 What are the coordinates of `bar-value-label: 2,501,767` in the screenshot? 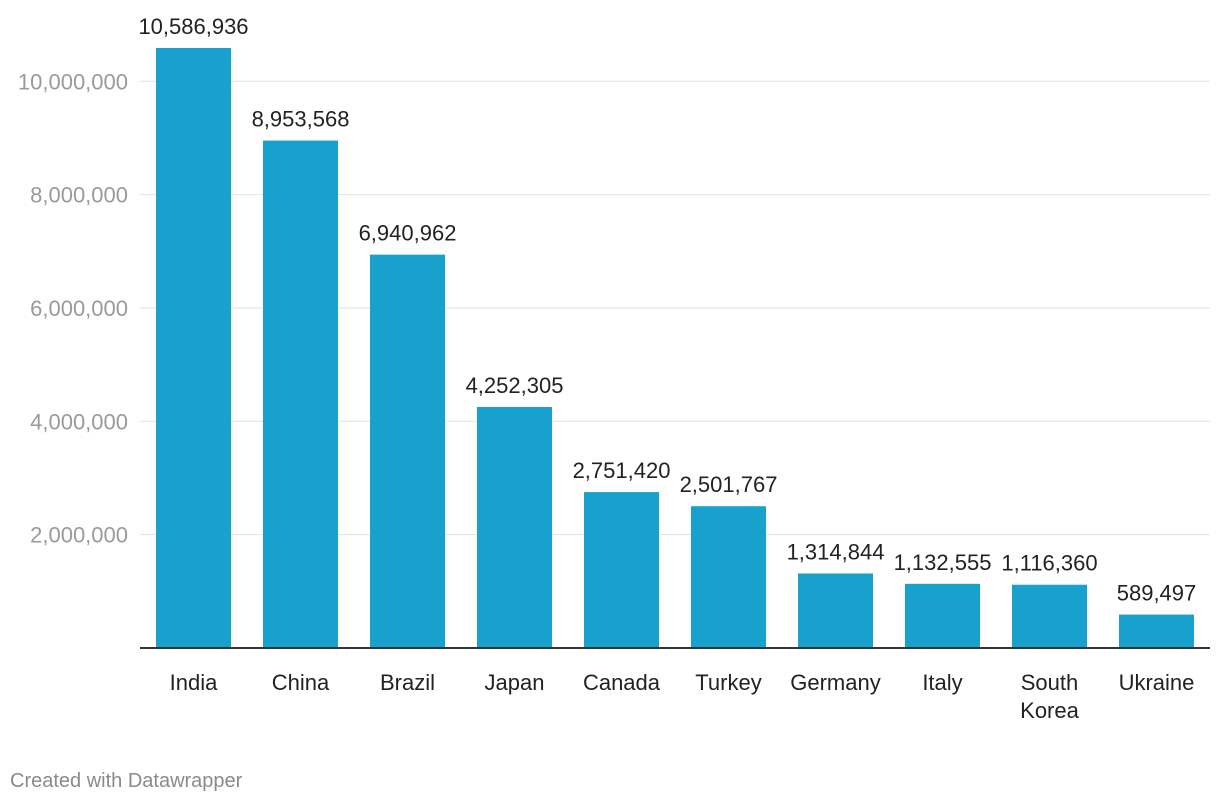 It's located at (729, 484).